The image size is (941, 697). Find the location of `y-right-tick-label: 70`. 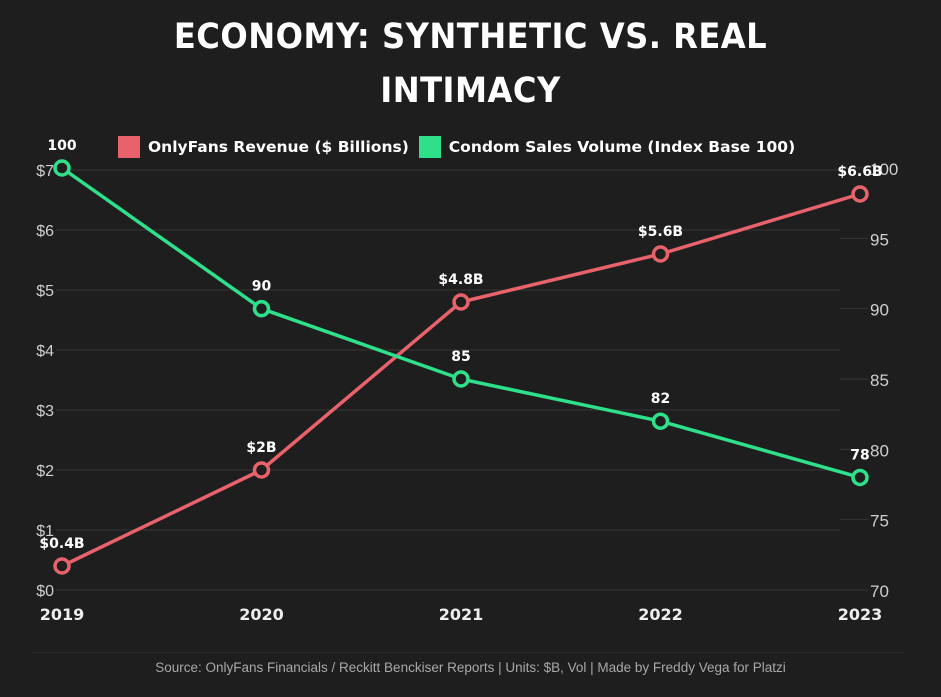

y-right-tick-label: 70 is located at coordinates (879, 591).